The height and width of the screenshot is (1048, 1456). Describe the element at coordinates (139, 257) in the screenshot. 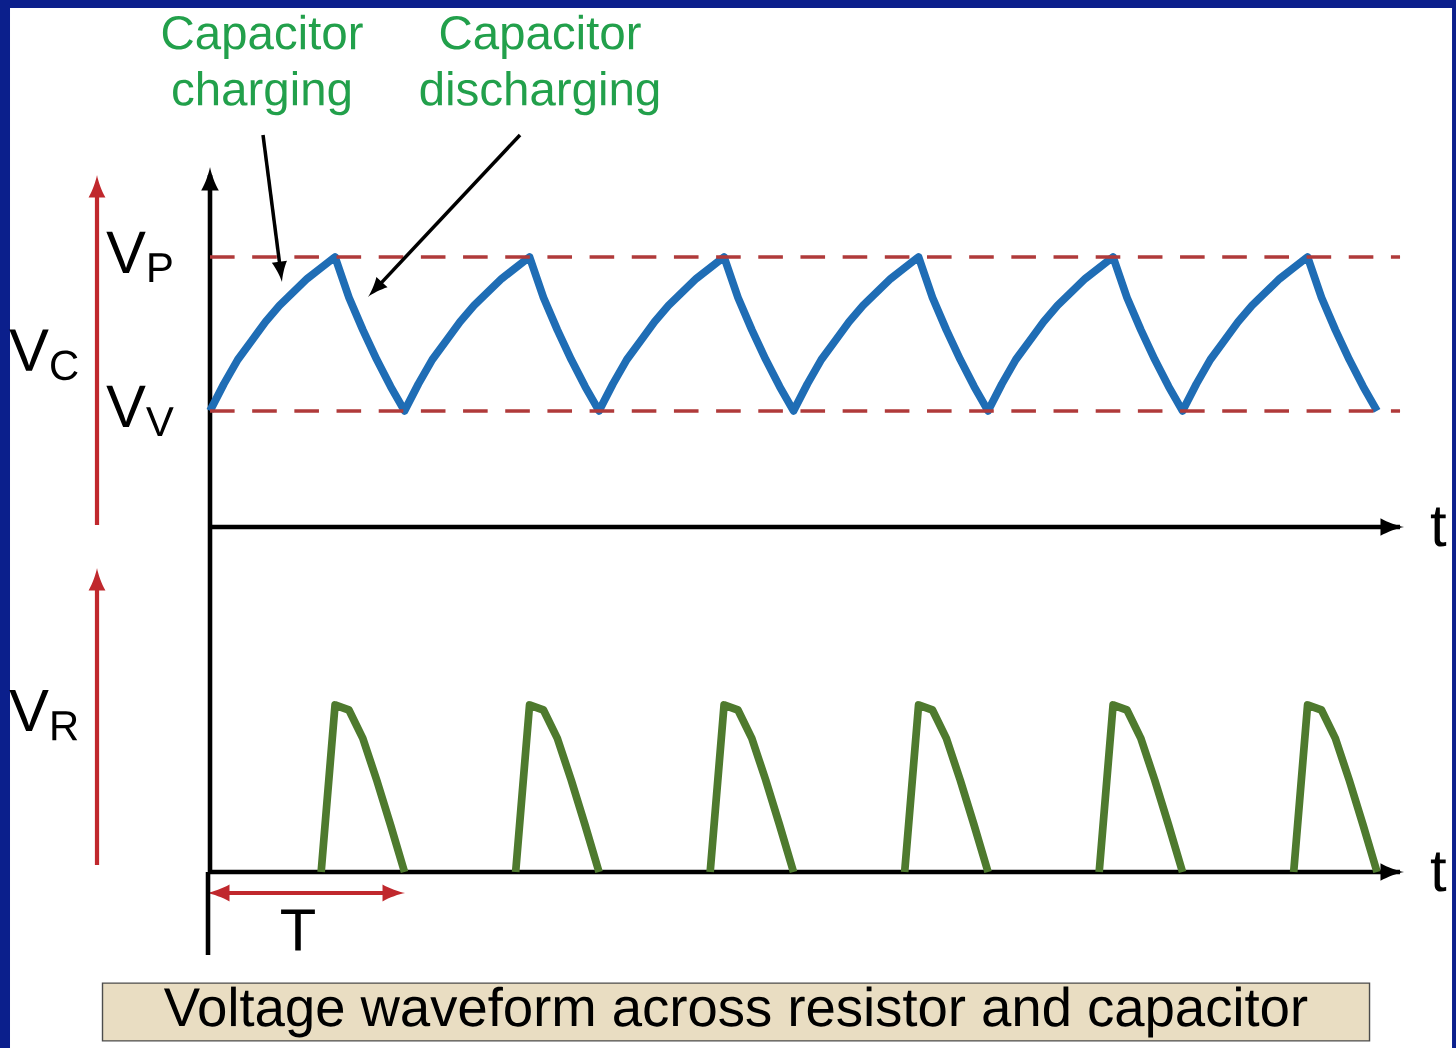

I see `ref-line-label: V$_{P}$` at that location.